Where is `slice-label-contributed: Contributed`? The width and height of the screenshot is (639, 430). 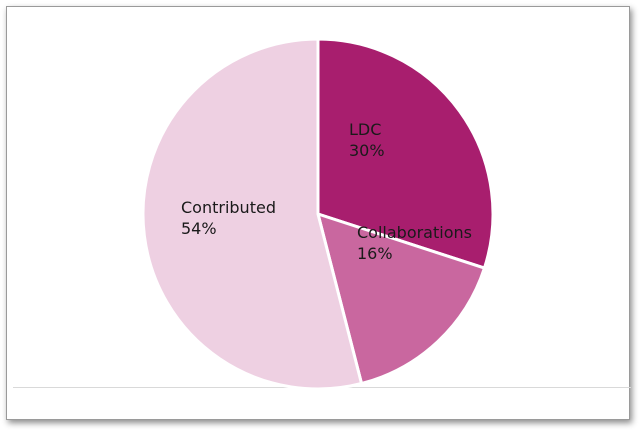 slice-label-contributed: Contributed is located at coordinates (228, 207).